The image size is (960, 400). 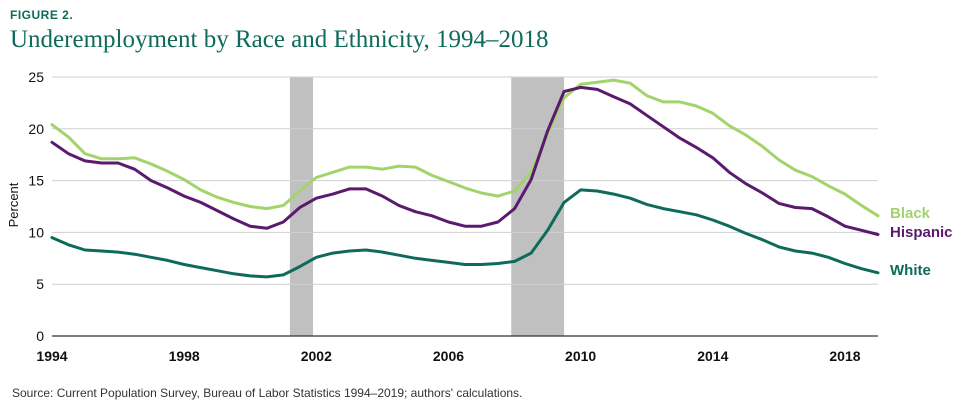 What do you see at coordinates (13, 204) in the screenshot?
I see `y-axis-label: Percent` at bounding box center [13, 204].